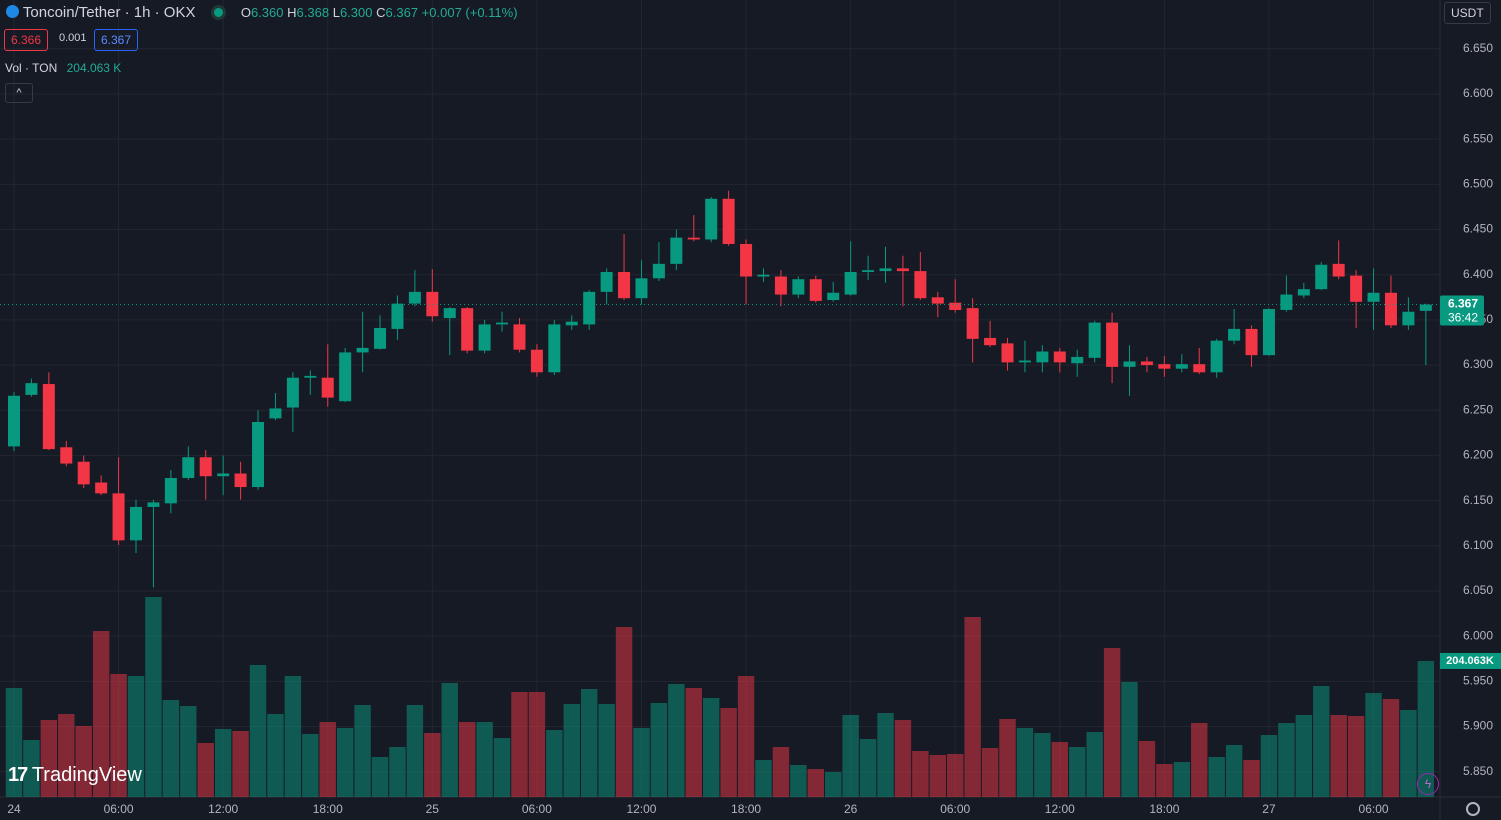  What do you see at coordinates (336, 12) in the screenshot?
I see `ohlc-key: L` at bounding box center [336, 12].